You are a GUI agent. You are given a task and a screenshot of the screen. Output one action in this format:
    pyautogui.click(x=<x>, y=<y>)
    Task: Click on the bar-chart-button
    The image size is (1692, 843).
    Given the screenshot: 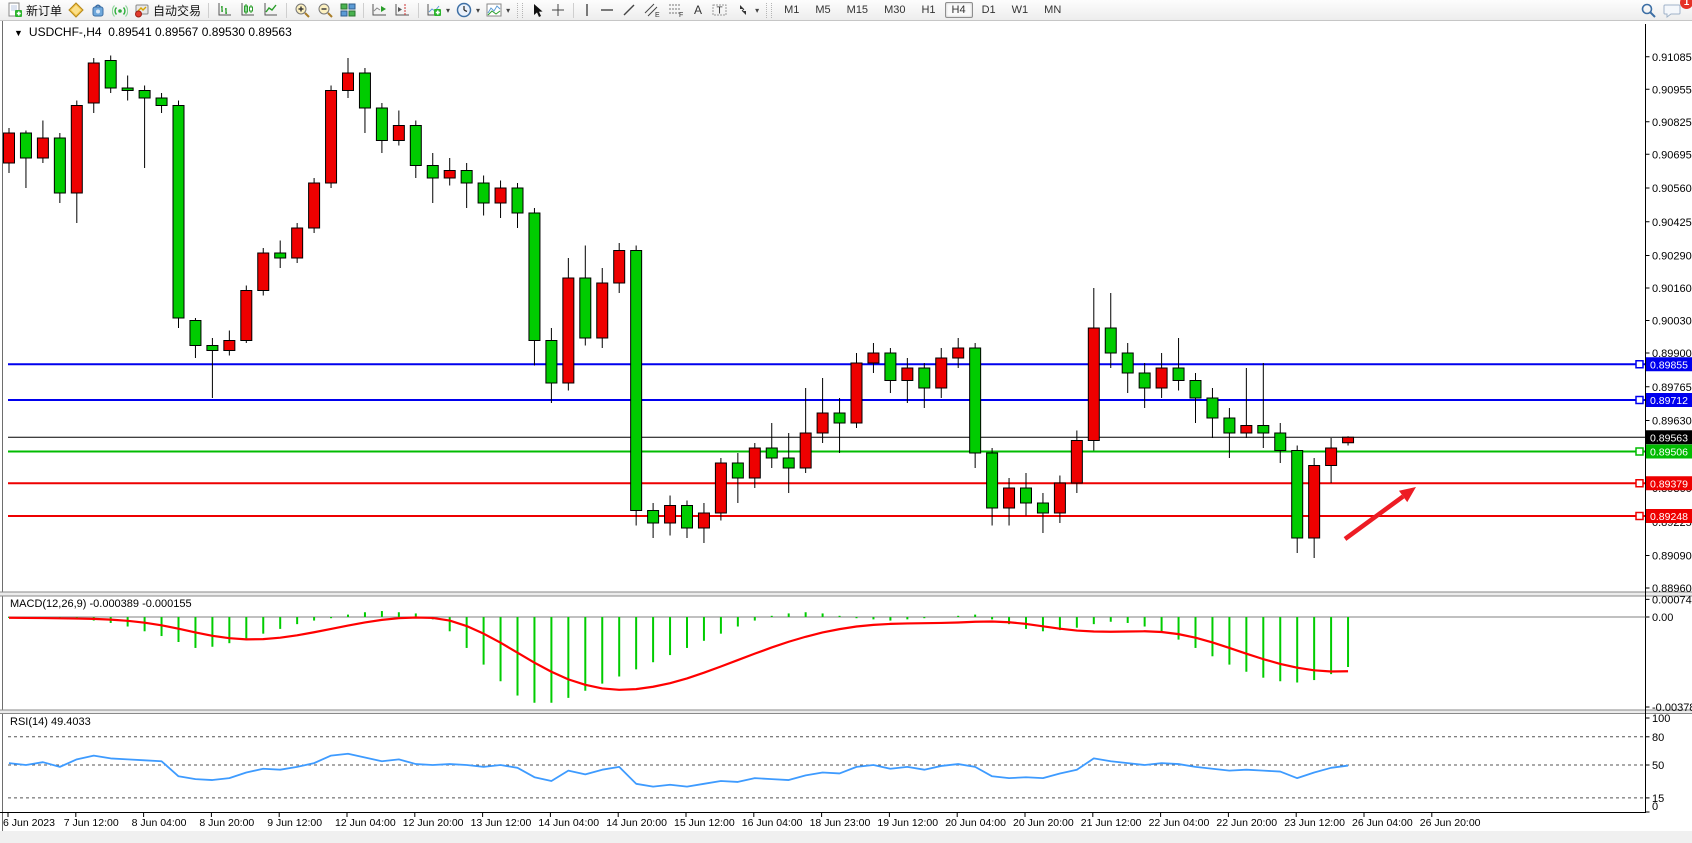 What is the action you would take?
    pyautogui.click(x=224, y=10)
    